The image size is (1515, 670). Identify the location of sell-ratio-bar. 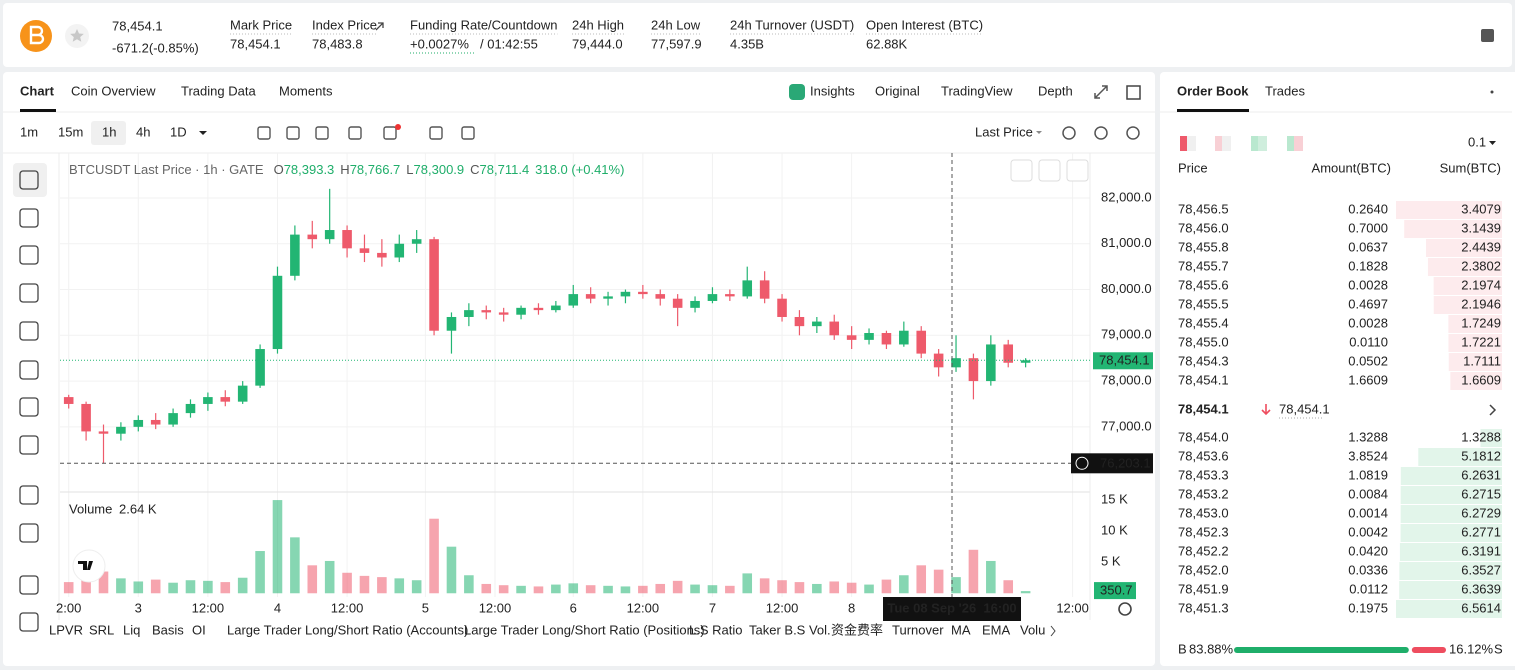
(1428, 650).